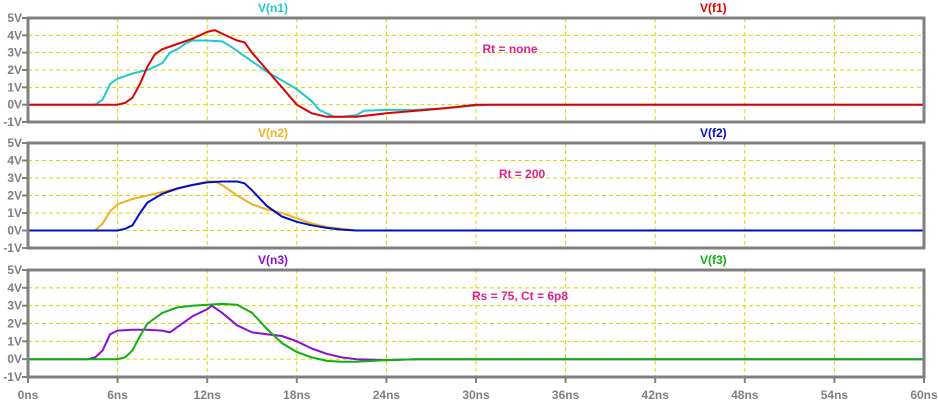 This screenshot has height=404, width=938. I want to click on trace-label: V(f3), so click(713, 260).